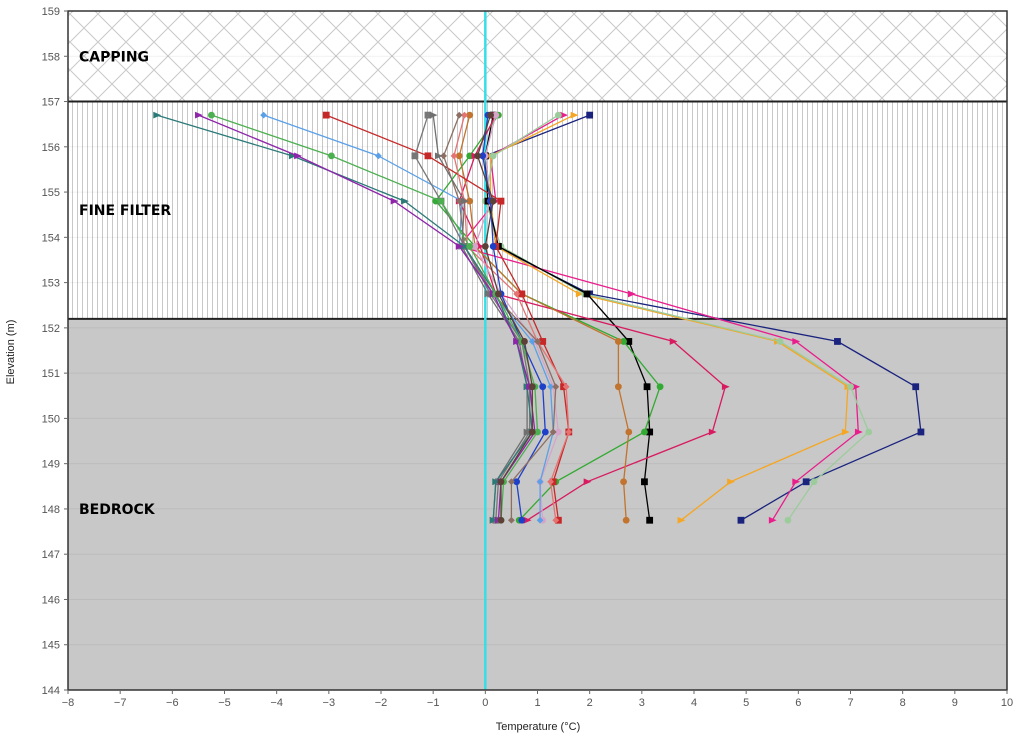  What do you see at coordinates (51, 600) in the screenshot?
I see `y-tick-label: 146` at bounding box center [51, 600].